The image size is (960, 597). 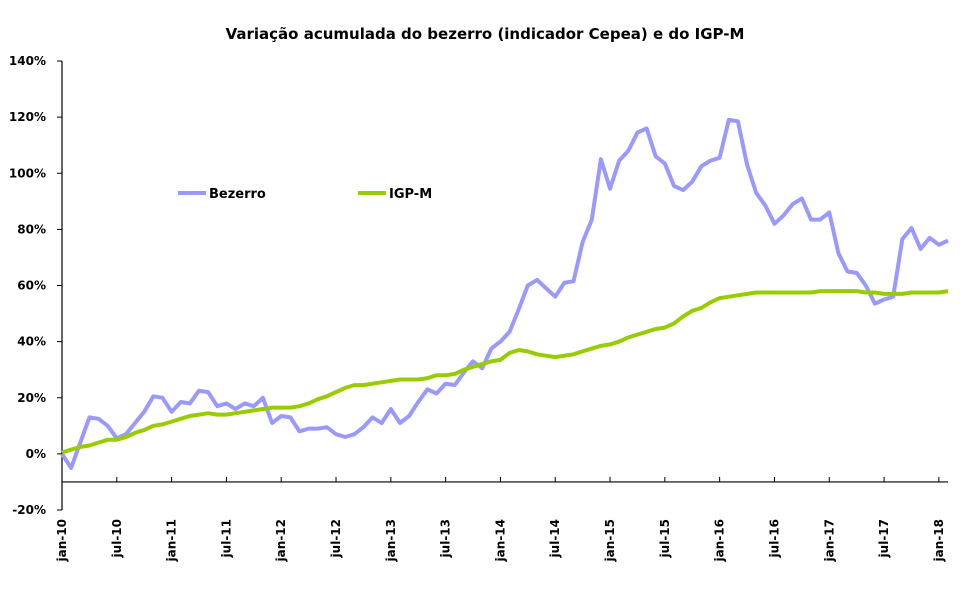 What do you see at coordinates (226, 538) in the screenshot?
I see `x-tick-label: jul-11` at bounding box center [226, 538].